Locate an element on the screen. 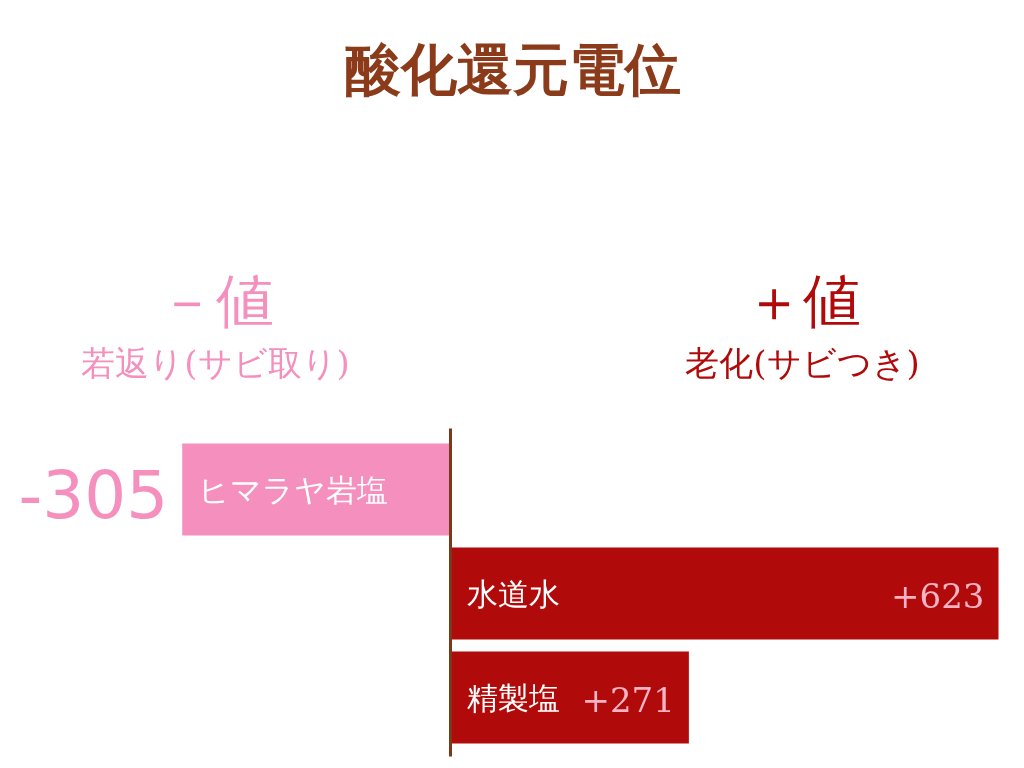 This screenshot has width=1024, height=768. text: －値 is located at coordinates (215, 300).